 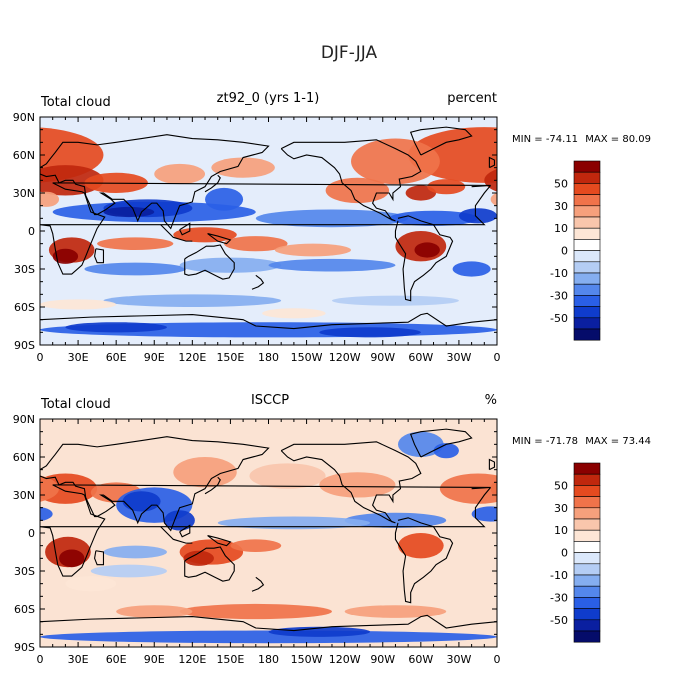 I want to click on colorbar: 50 30 10 0 -10 -30 -50, so click(x=575, y=552).